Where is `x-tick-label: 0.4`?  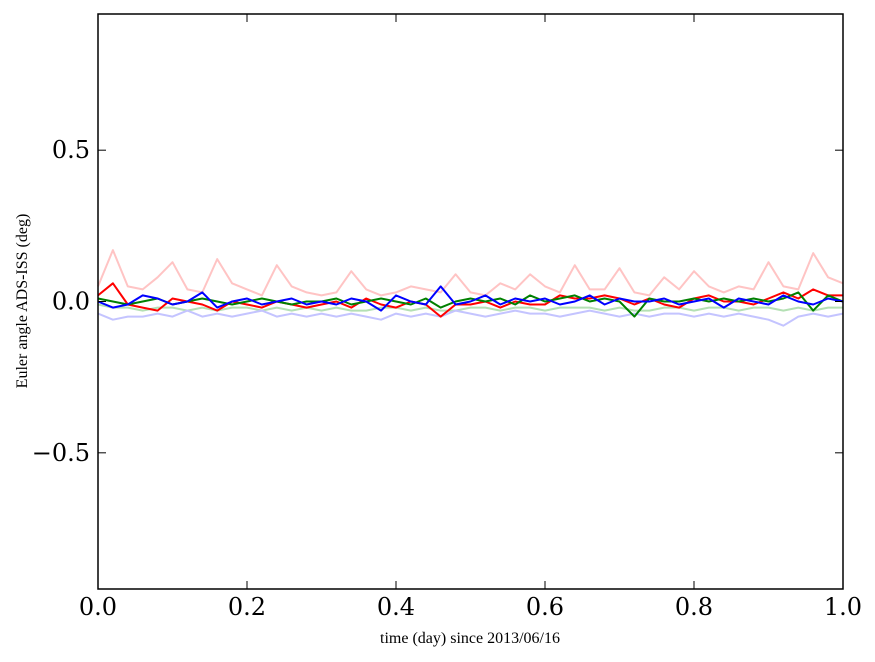 x-tick-label: 0.4 is located at coordinates (396, 607).